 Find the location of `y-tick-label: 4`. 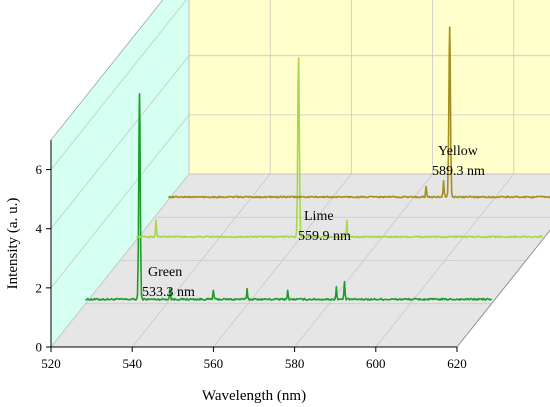

y-tick-label: 4 is located at coordinates (39, 228).